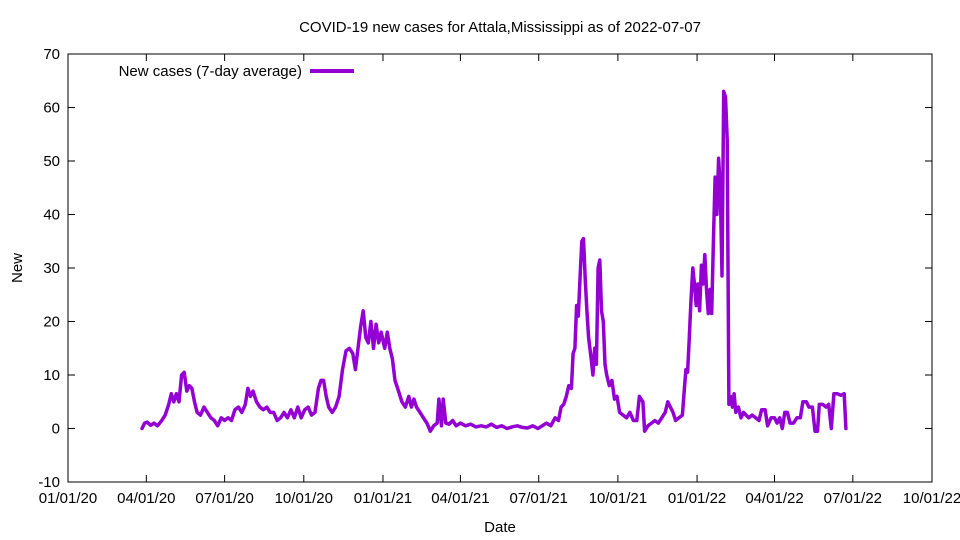 This screenshot has height=540, width=960. Describe the element at coordinates (146, 498) in the screenshot. I see `x-tick-label: 04/01/20` at that location.